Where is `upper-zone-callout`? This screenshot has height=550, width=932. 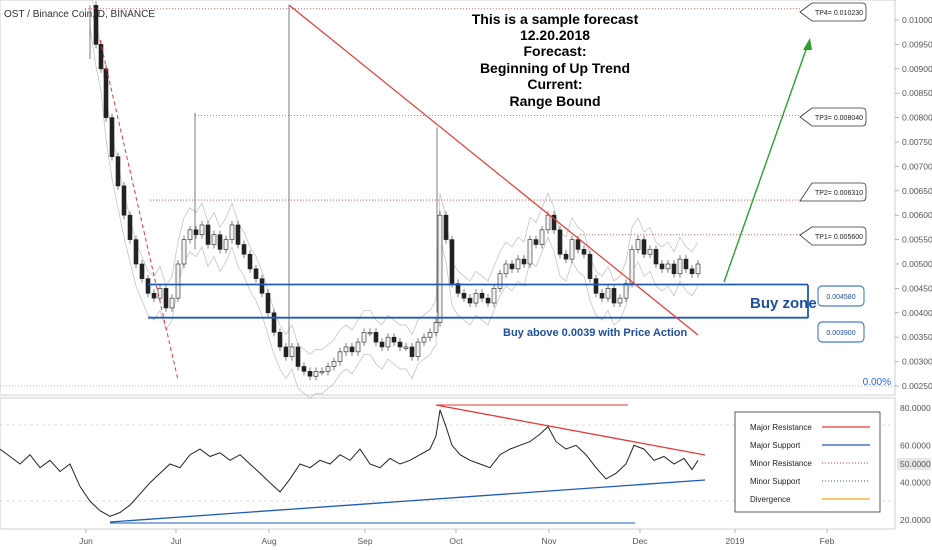
upper-zone-callout is located at coordinates (841, 296).